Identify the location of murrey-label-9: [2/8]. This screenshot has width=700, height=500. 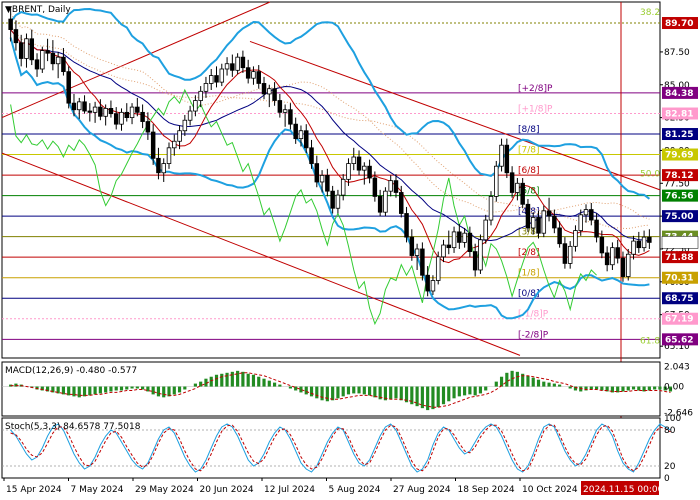
(529, 253).